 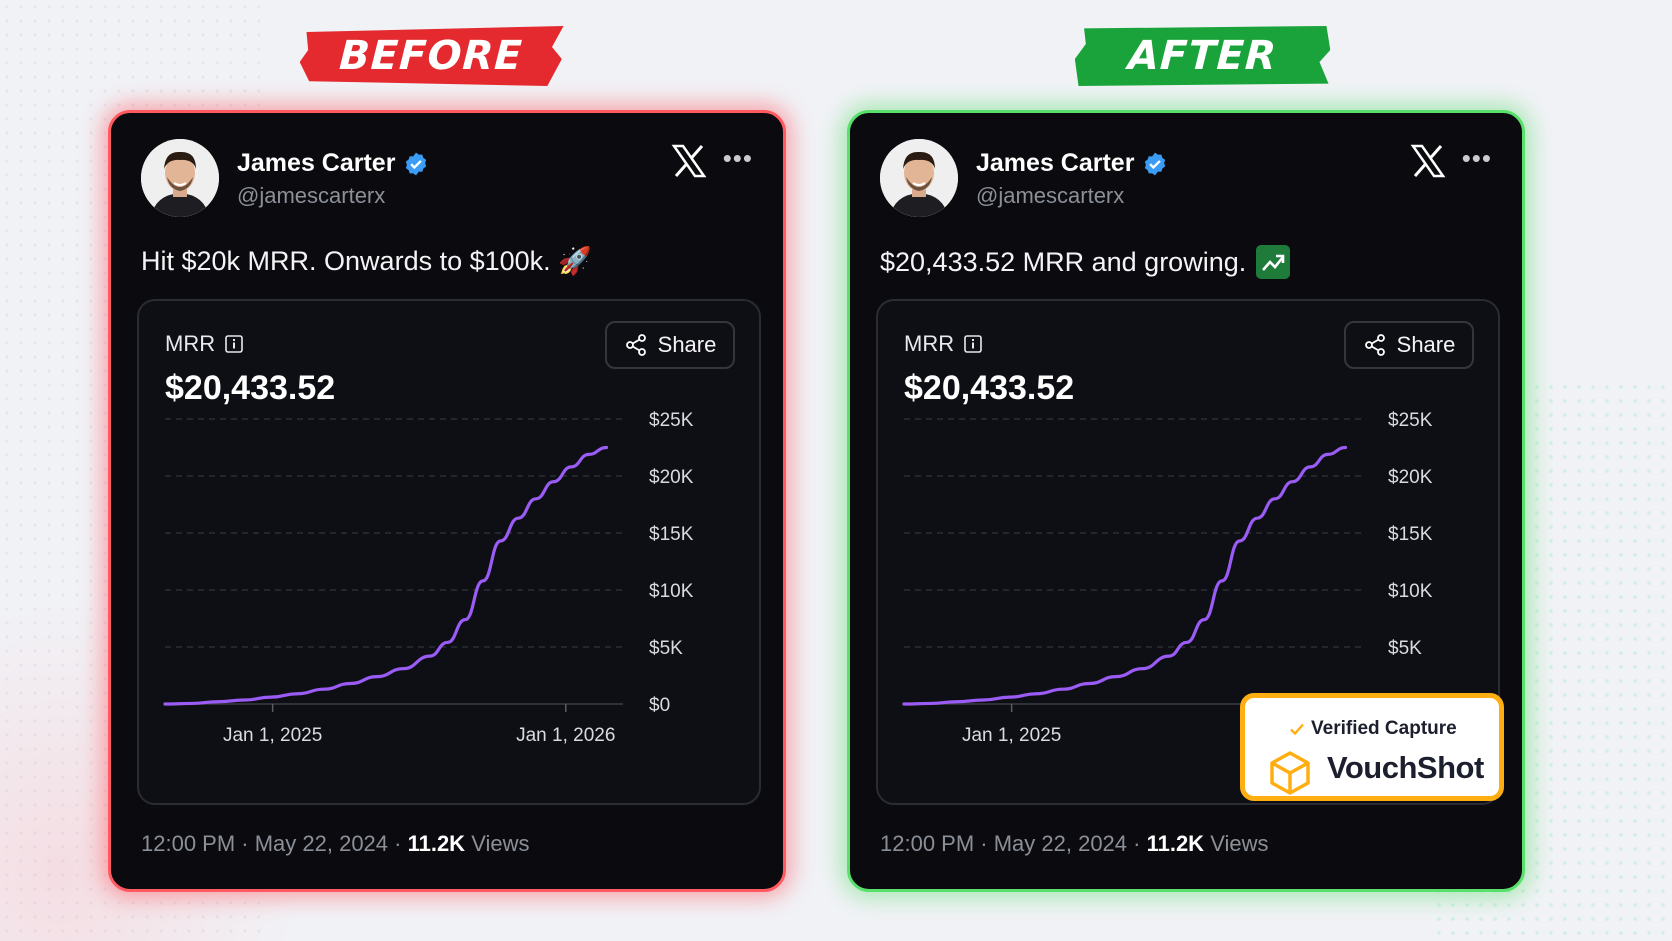 What do you see at coordinates (659, 705) in the screenshot?
I see `y-tick-label: $0` at bounding box center [659, 705].